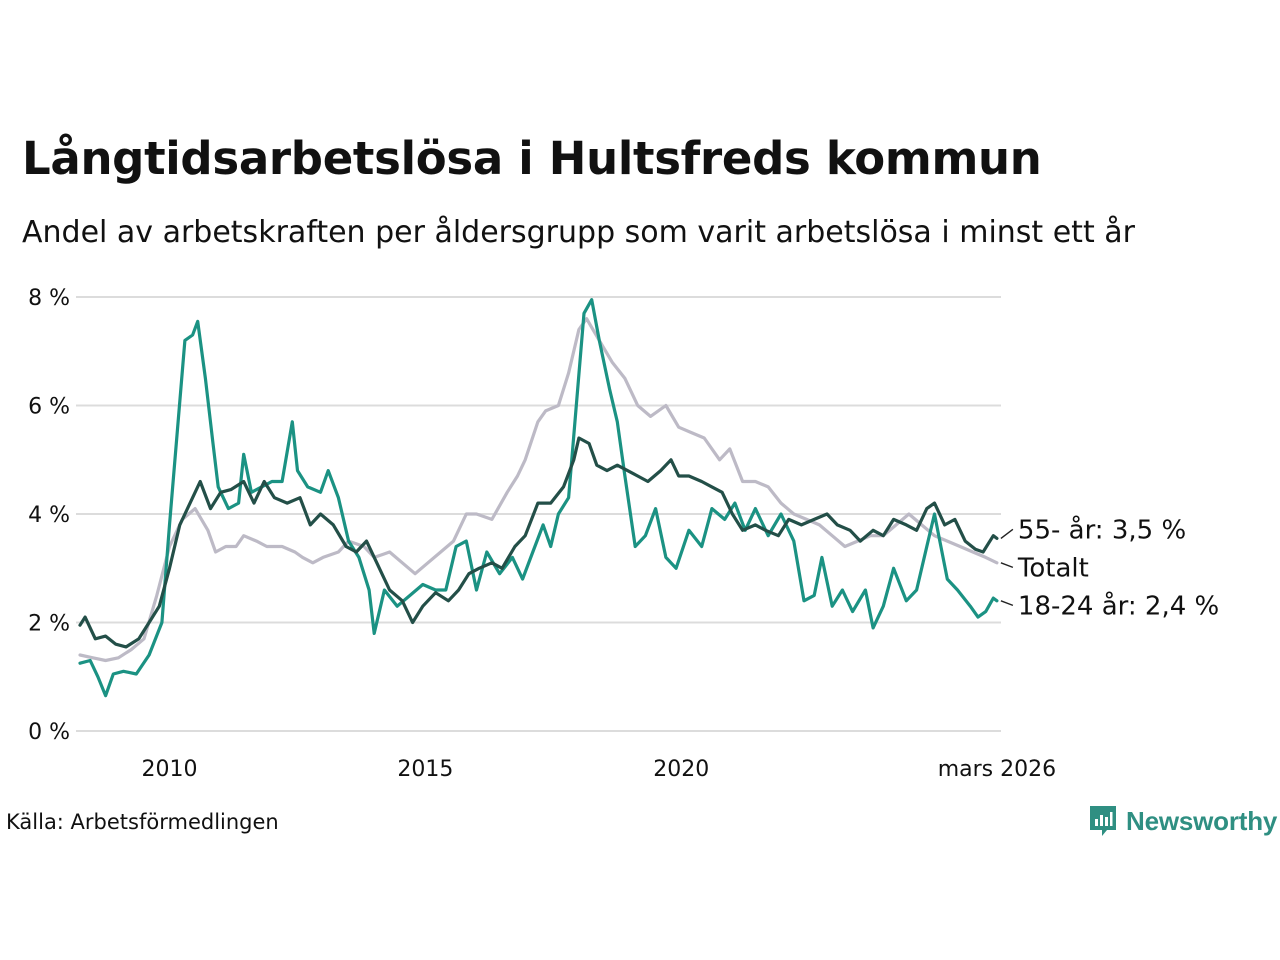 This screenshot has width=1280, height=960. What do you see at coordinates (532, 158) in the screenshot?
I see `chart-title: Långtidsarbetslösa i Hultsfreds kommun` at bounding box center [532, 158].